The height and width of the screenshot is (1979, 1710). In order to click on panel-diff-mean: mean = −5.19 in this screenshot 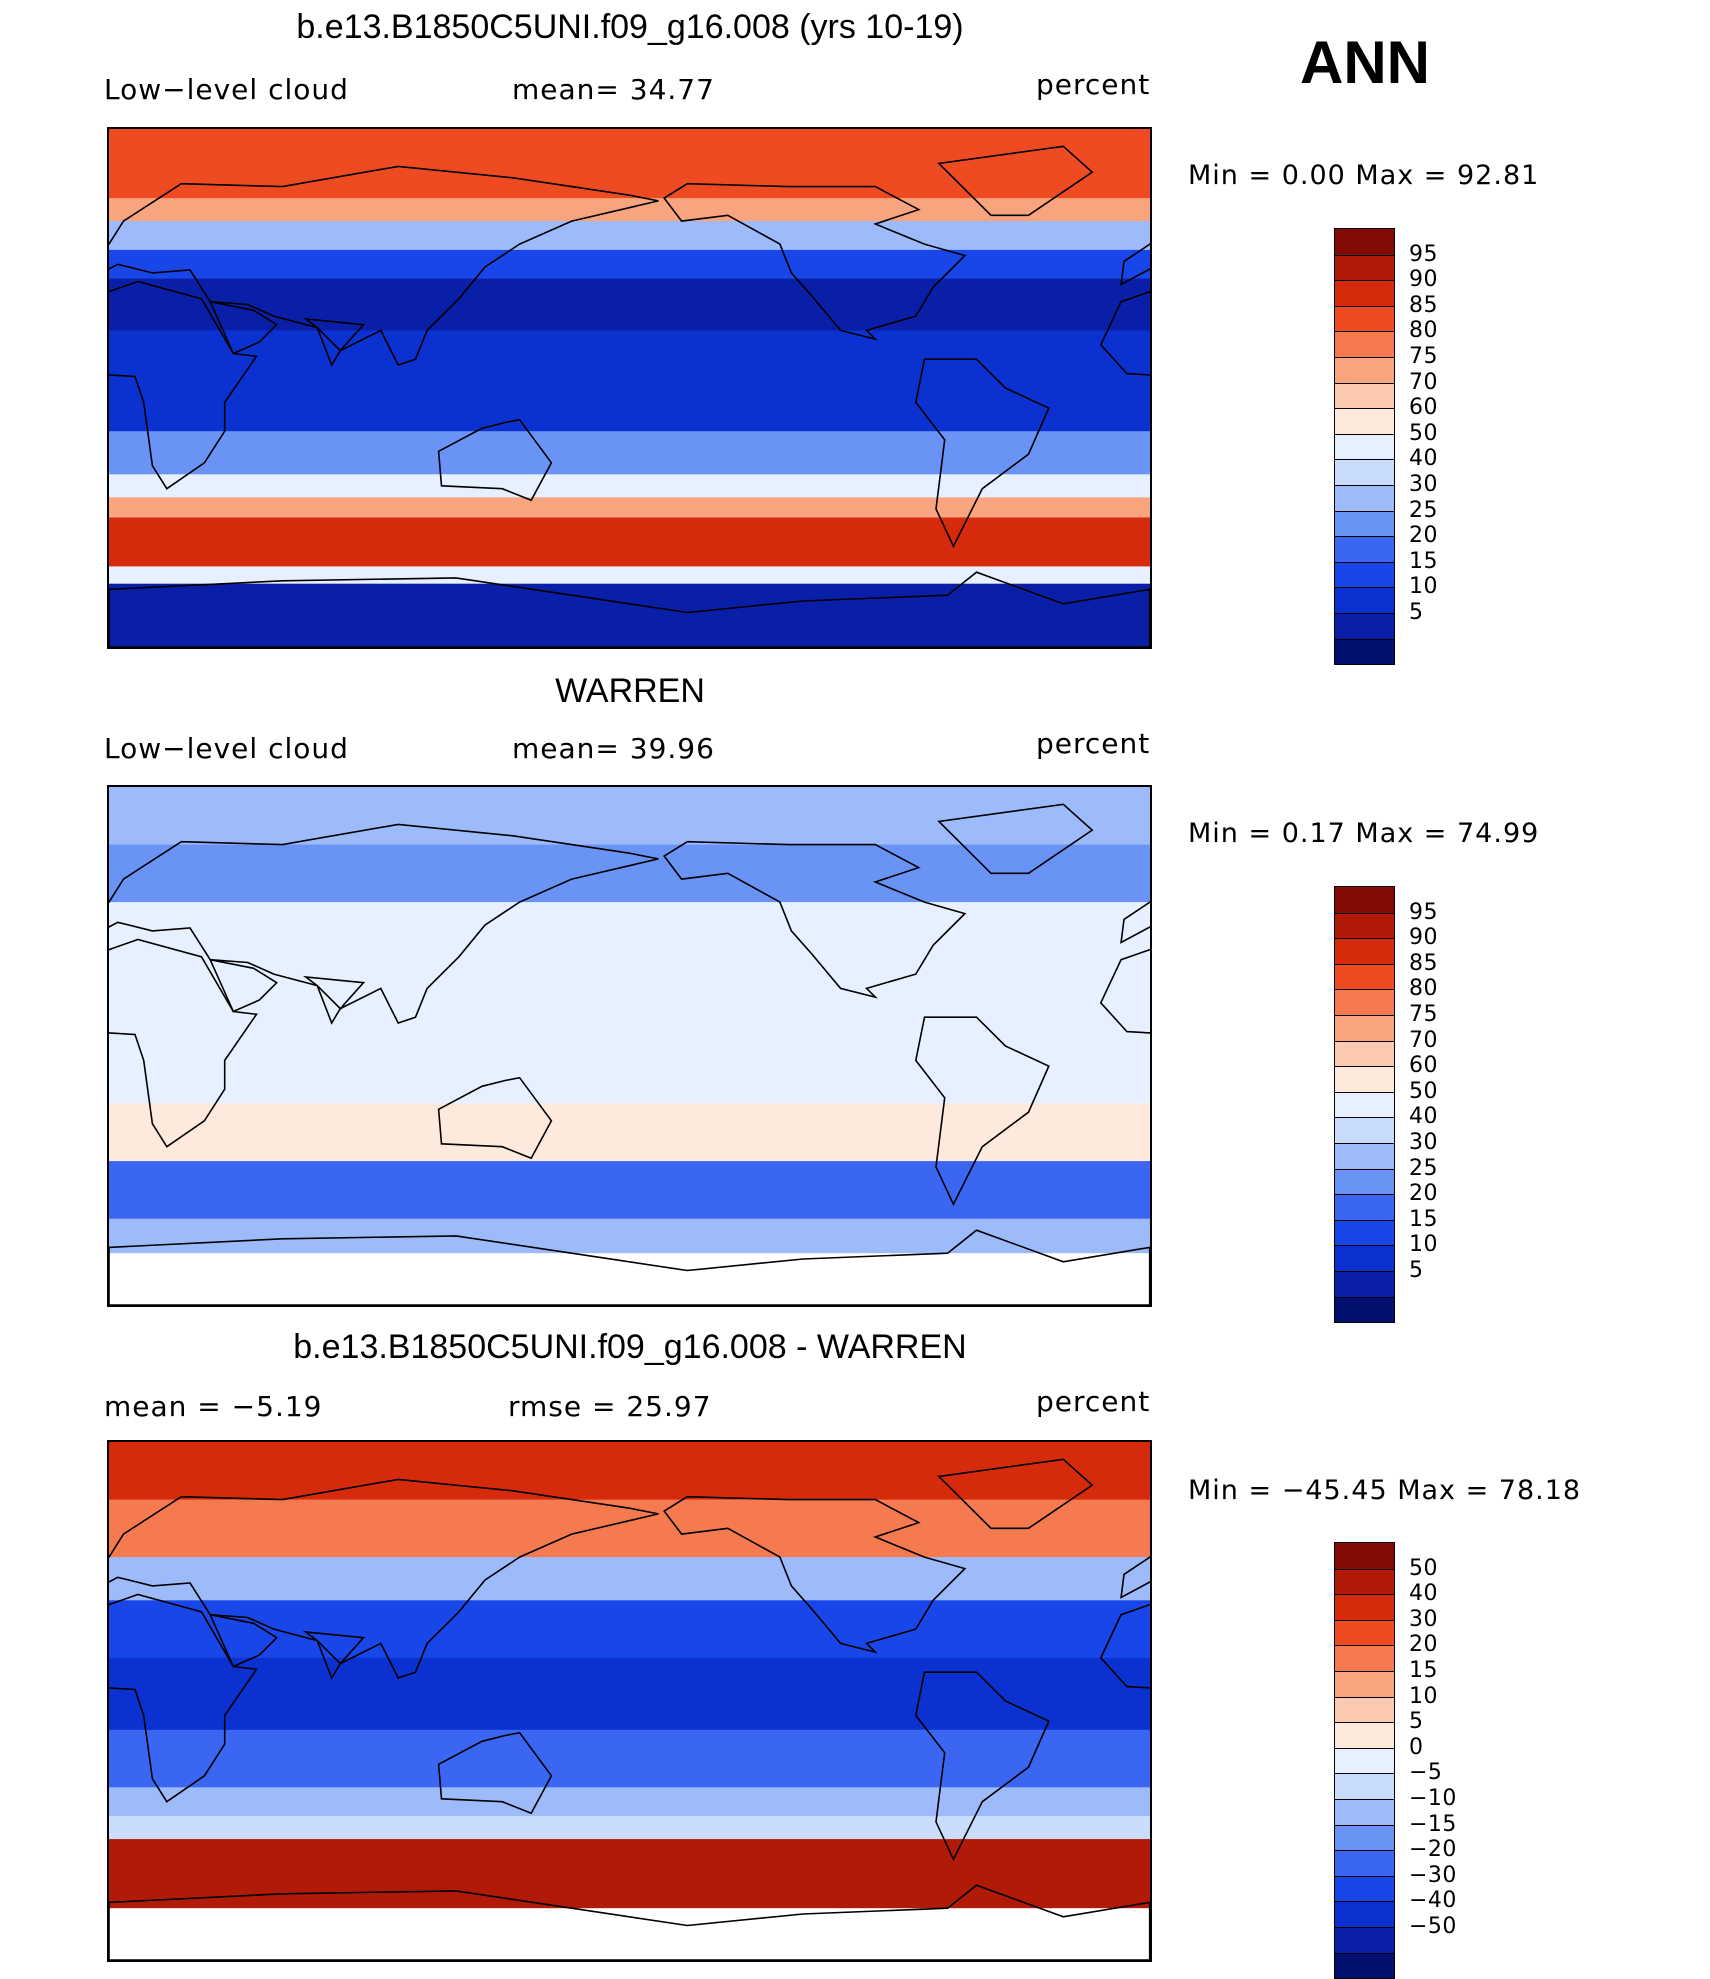, I will do `click(213, 1406)`.